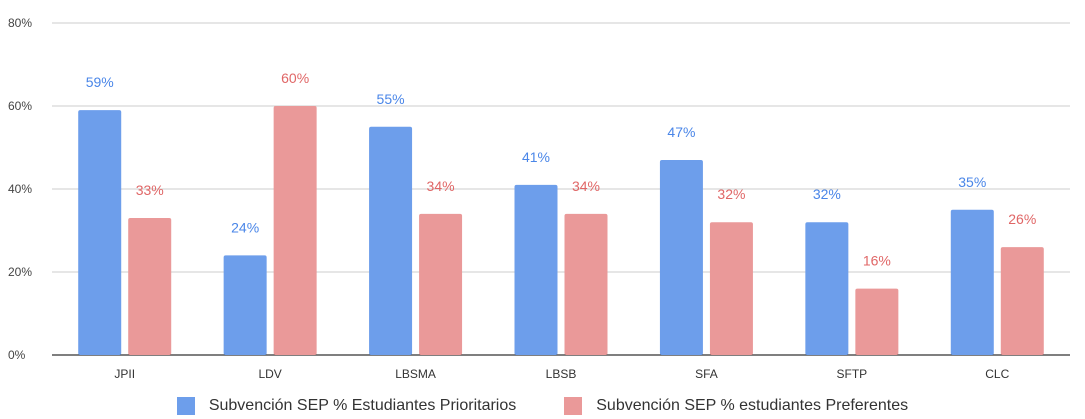 The image size is (1085, 419). What do you see at coordinates (827, 194) in the screenshot?
I see `data-label-prioritarios: 32%` at bounding box center [827, 194].